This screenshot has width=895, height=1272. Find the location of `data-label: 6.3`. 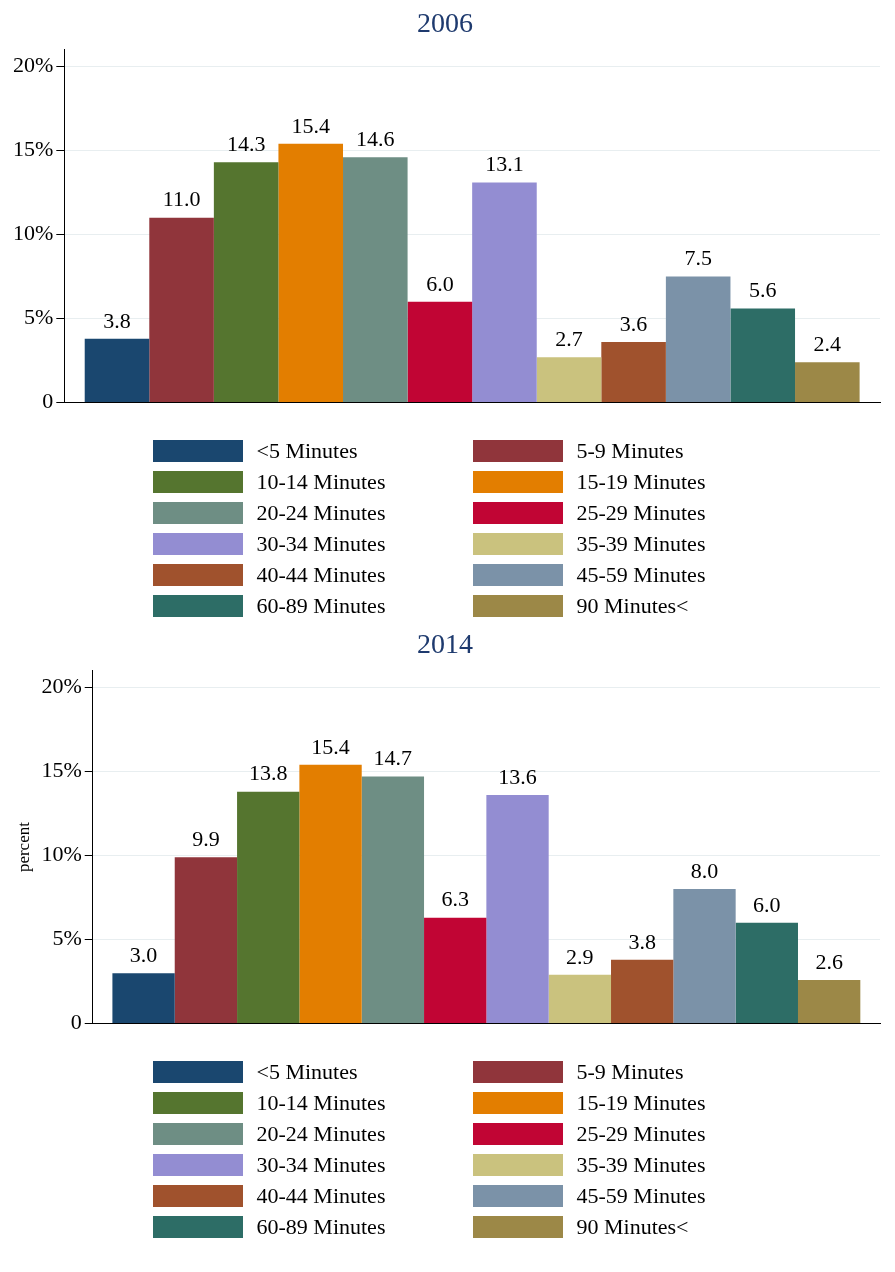

data-label: 6.3 is located at coordinates (455, 899).